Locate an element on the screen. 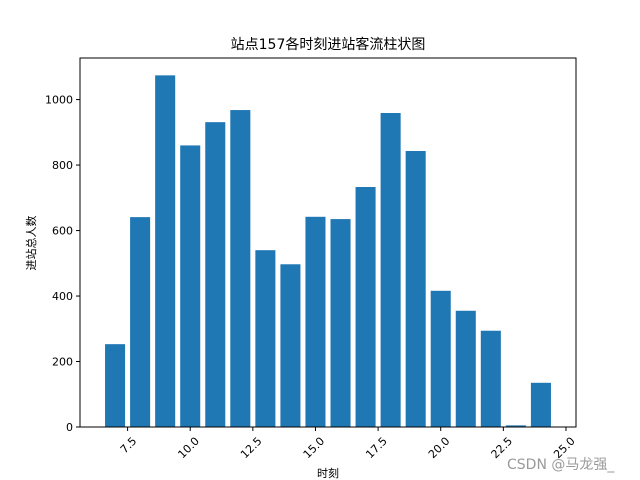 This screenshot has width=640, height=480. watermark: CSDN @马龙强_ is located at coordinates (561, 465).